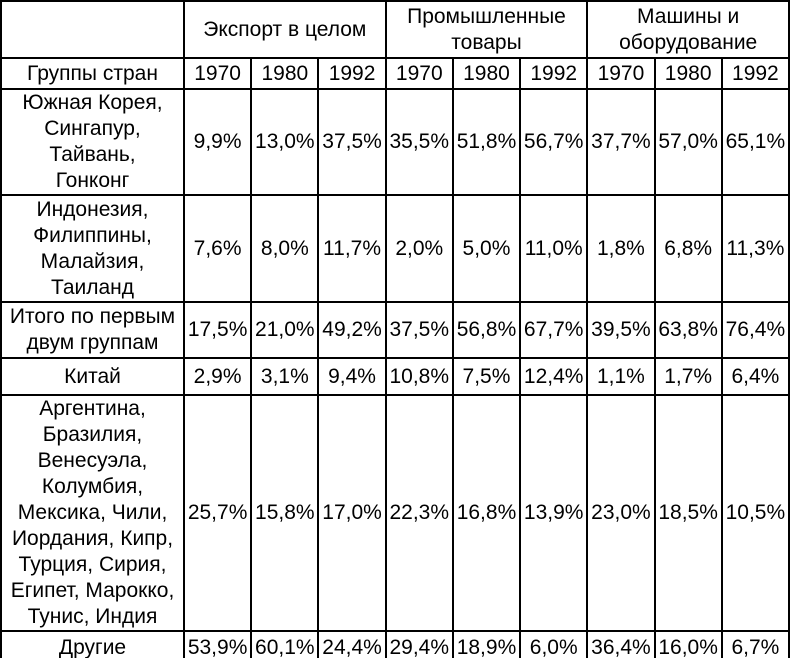 This screenshot has height=658, width=790. I want to click on column-group-manufactured-goods: Промышленные товары, so click(486, 29).